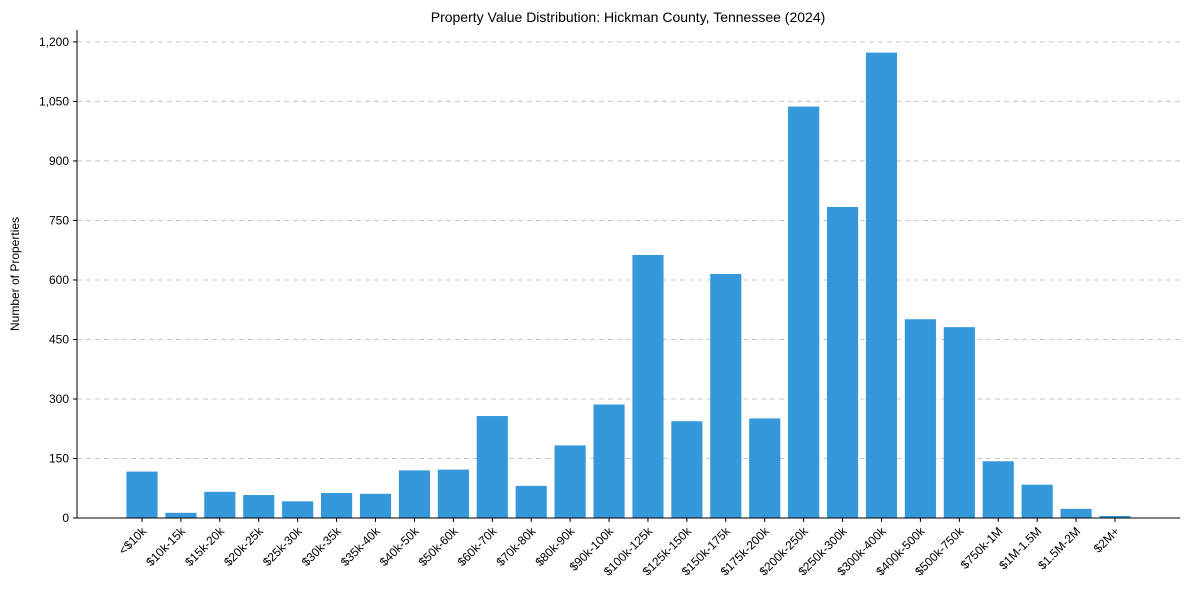 This screenshot has width=1190, height=590. What do you see at coordinates (59, 399) in the screenshot?
I see `y-tick-label: 300` at bounding box center [59, 399].